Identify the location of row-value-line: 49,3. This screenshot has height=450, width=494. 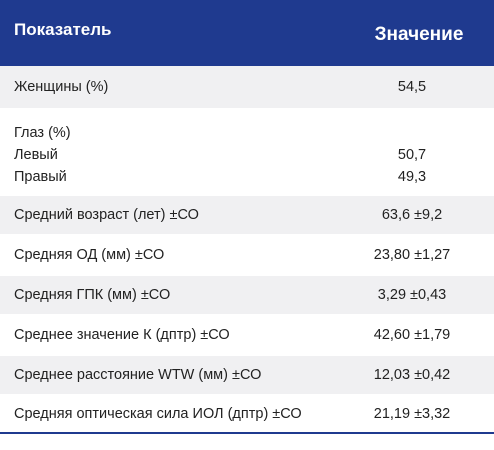
(412, 177).